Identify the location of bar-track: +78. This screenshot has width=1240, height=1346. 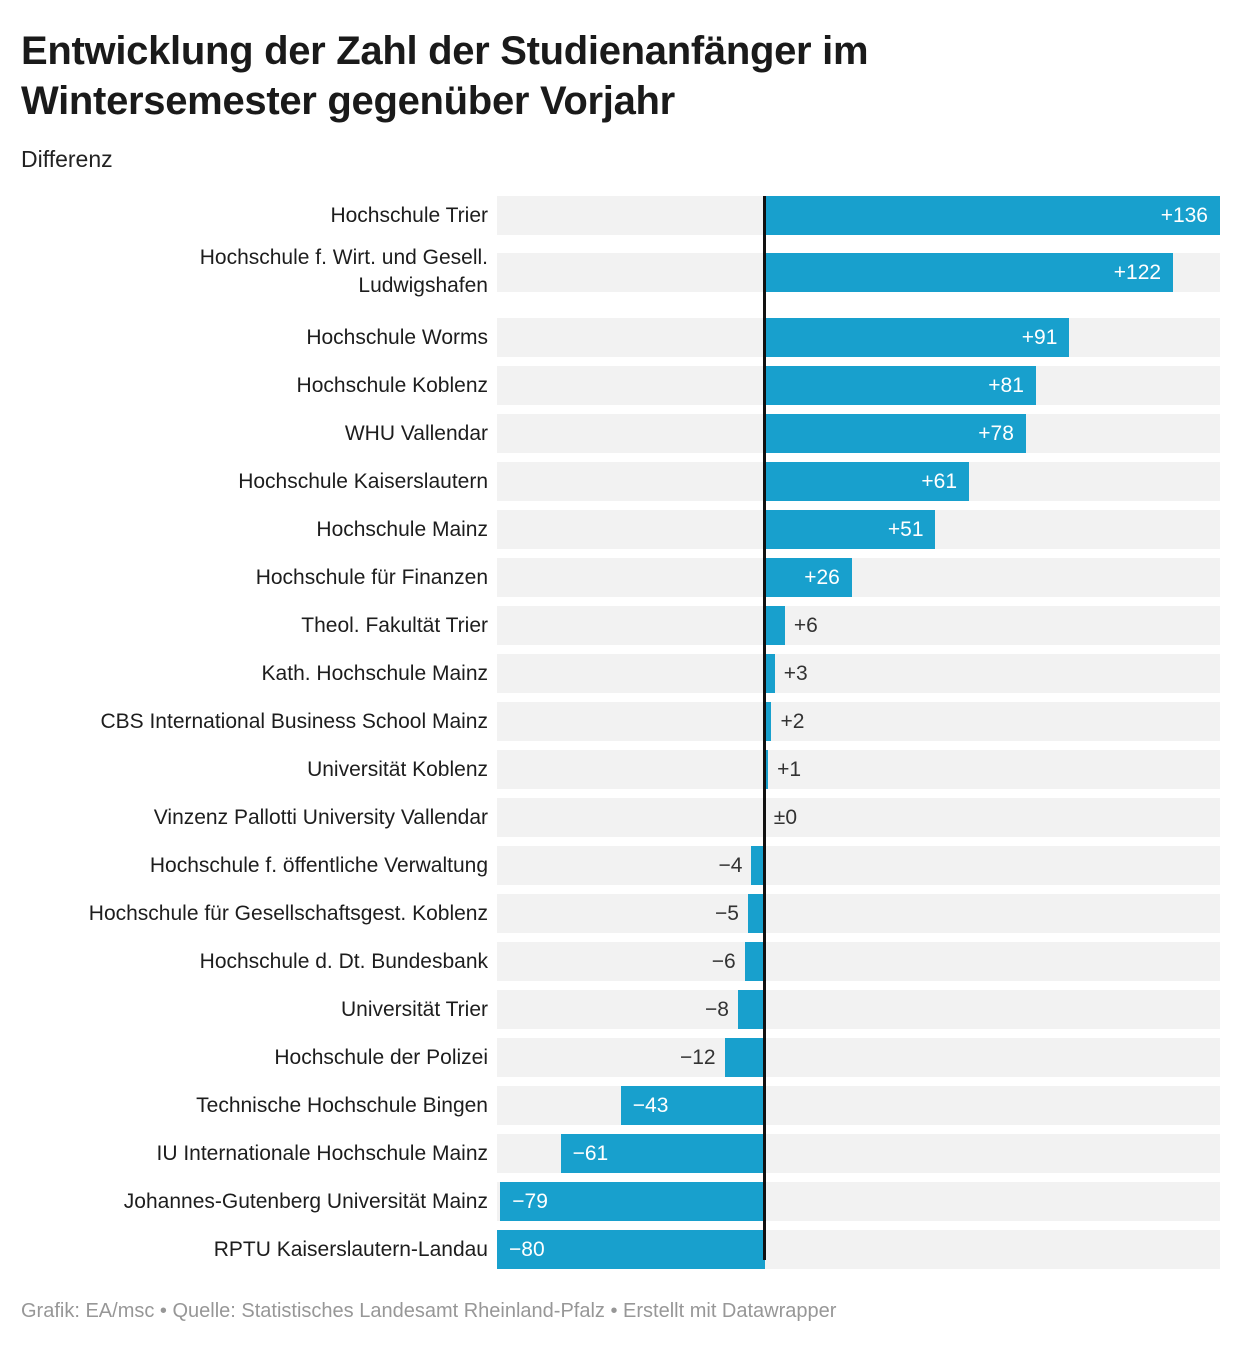
(858, 433).